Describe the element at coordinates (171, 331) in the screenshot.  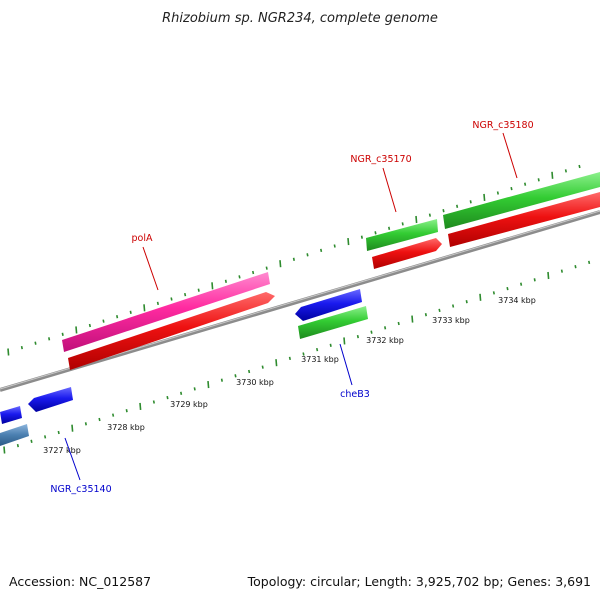
I see `cds-pola` at that location.